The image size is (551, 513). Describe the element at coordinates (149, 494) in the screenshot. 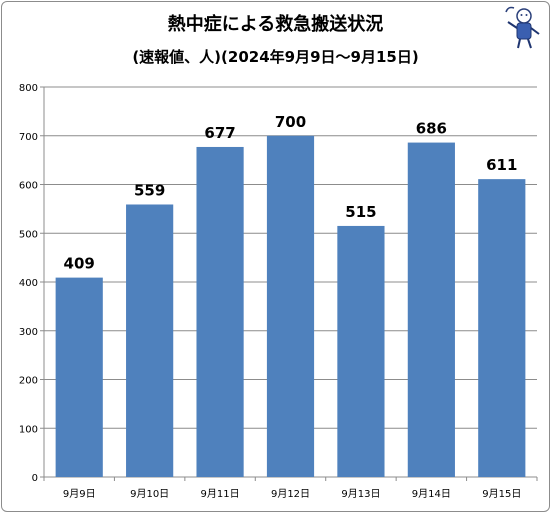

I see `x-tick-label: 9月10日` at that location.